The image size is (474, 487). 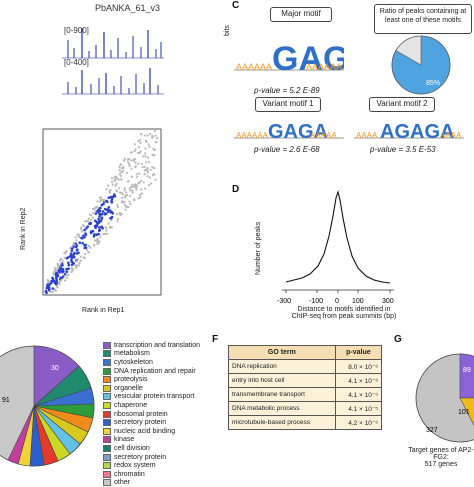 What do you see at coordinates (284, 301) in the screenshot?
I see `tick-label: -300` at bounding box center [284, 301].